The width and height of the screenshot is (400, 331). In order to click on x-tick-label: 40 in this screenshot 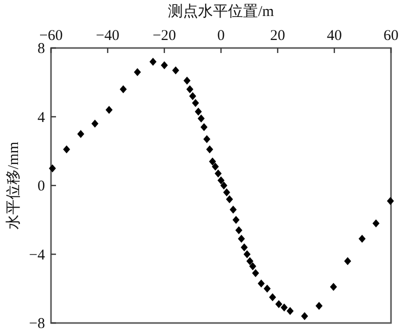, I will do `click(334, 36)`.